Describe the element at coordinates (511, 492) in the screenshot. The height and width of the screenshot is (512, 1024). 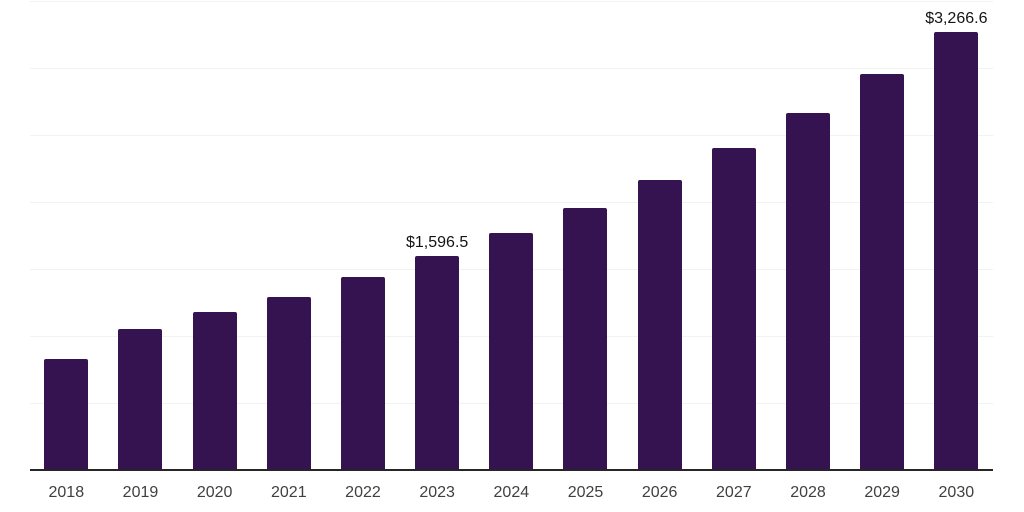
I see `x-axis-label-2024: 2024` at that location.